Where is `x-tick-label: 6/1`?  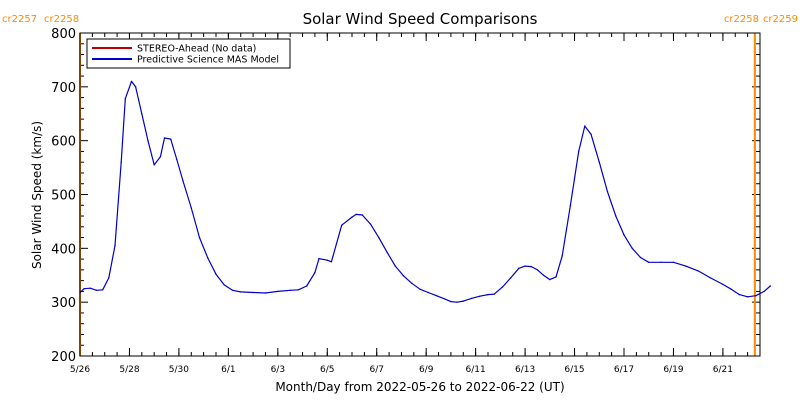 x-tick-label: 6/1 is located at coordinates (228, 370).